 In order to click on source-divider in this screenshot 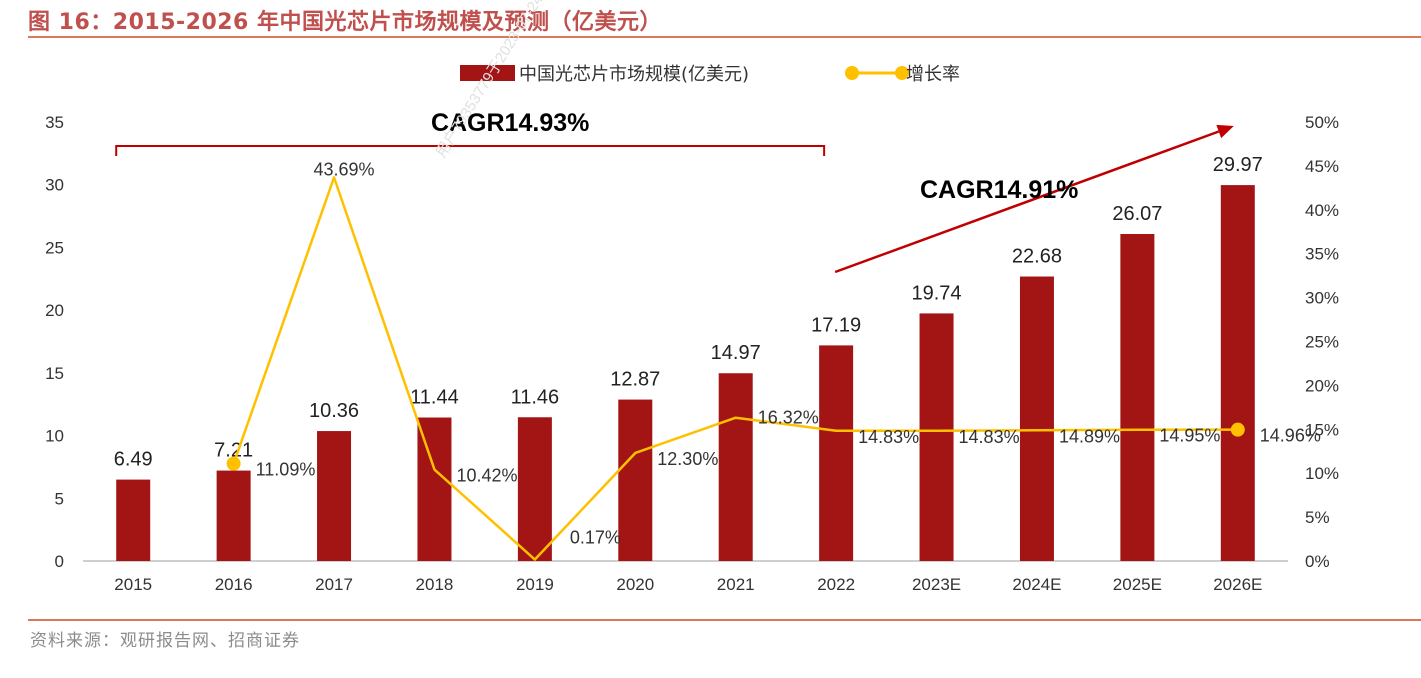, I will do `click(724, 620)`.